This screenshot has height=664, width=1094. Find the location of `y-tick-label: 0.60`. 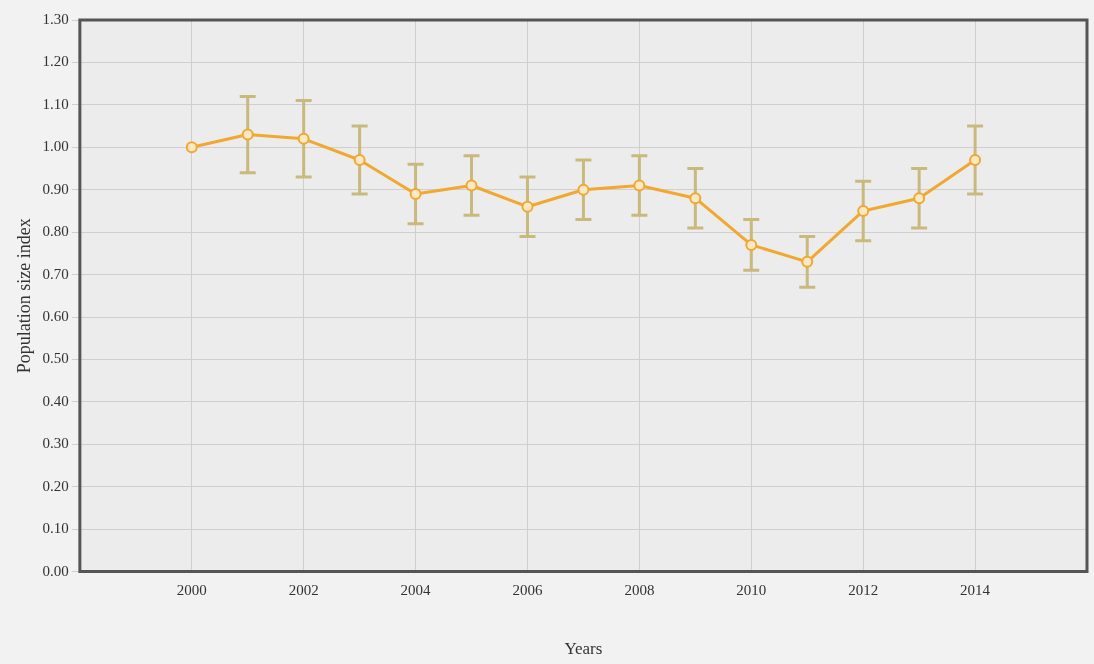

y-tick-label: 0.60 is located at coordinates (55, 315).